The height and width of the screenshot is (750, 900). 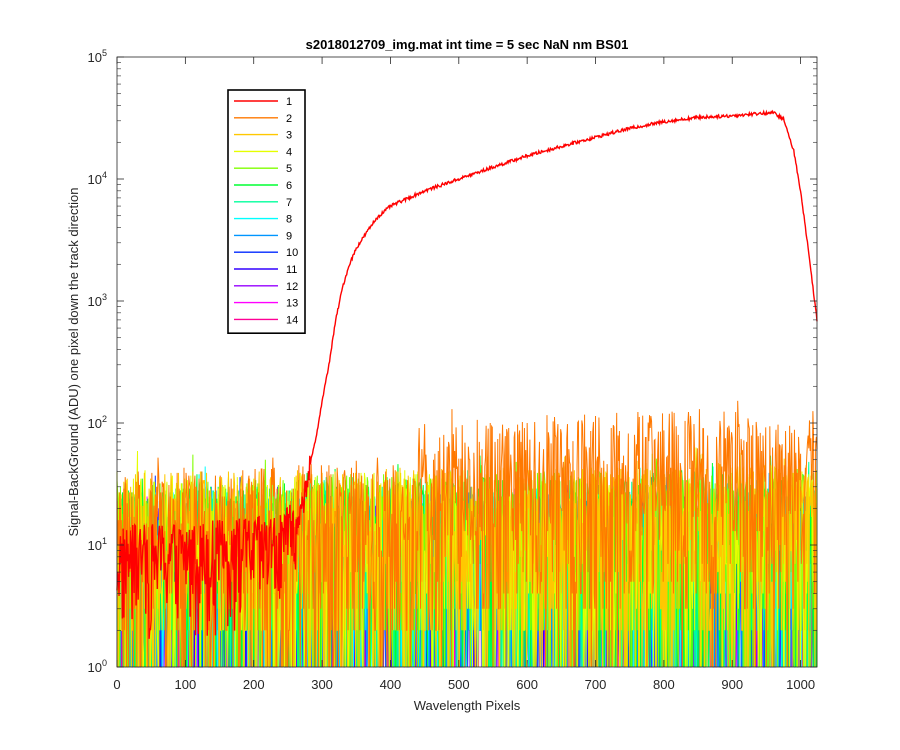 What do you see at coordinates (391, 684) in the screenshot?
I see `x-tick-label: 400` at bounding box center [391, 684].